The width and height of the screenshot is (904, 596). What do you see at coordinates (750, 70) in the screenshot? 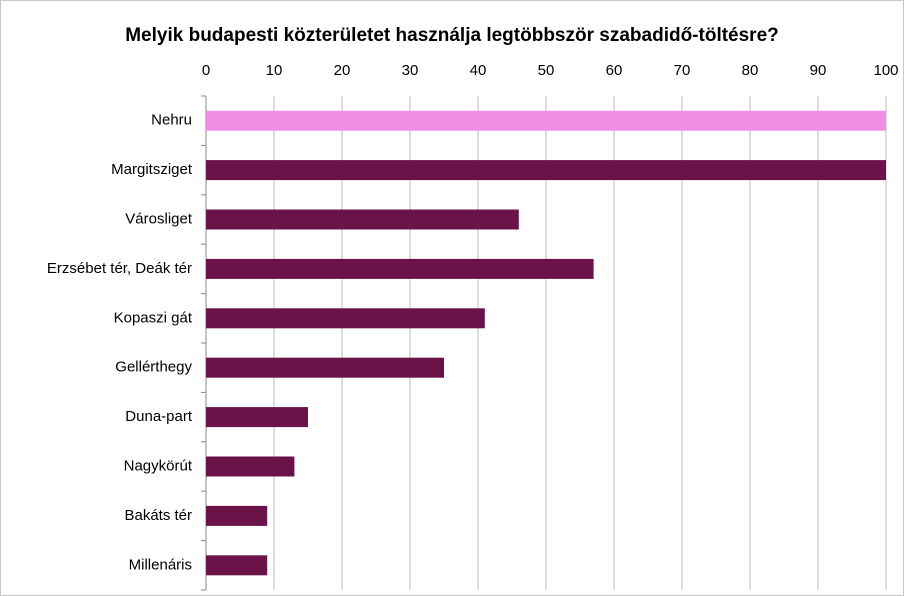
I see `x-tick-label: 80` at bounding box center [750, 70].